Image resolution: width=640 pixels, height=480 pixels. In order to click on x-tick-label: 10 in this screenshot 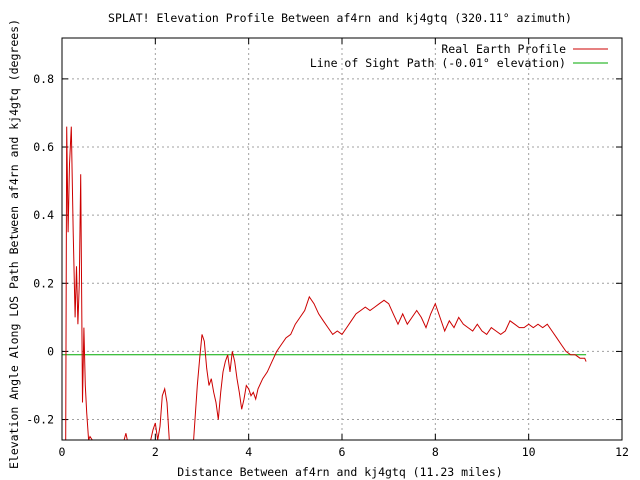, I will do `click(529, 452)`.